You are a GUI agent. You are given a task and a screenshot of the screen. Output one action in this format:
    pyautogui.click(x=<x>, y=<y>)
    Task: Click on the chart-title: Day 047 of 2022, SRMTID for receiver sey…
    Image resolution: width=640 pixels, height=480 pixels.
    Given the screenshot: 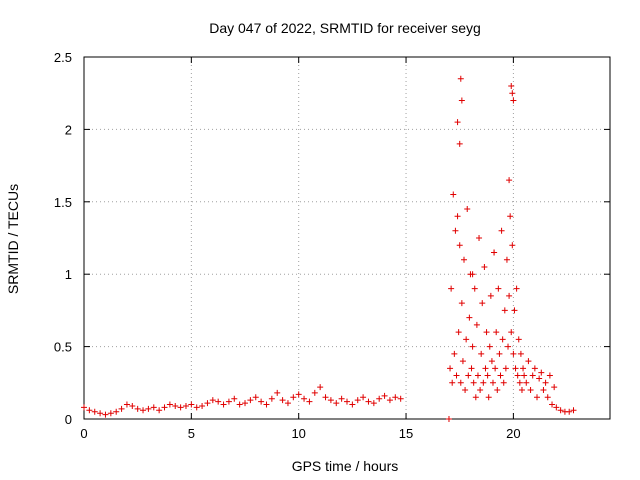 What is the action you would take?
    pyautogui.click(x=345, y=28)
    